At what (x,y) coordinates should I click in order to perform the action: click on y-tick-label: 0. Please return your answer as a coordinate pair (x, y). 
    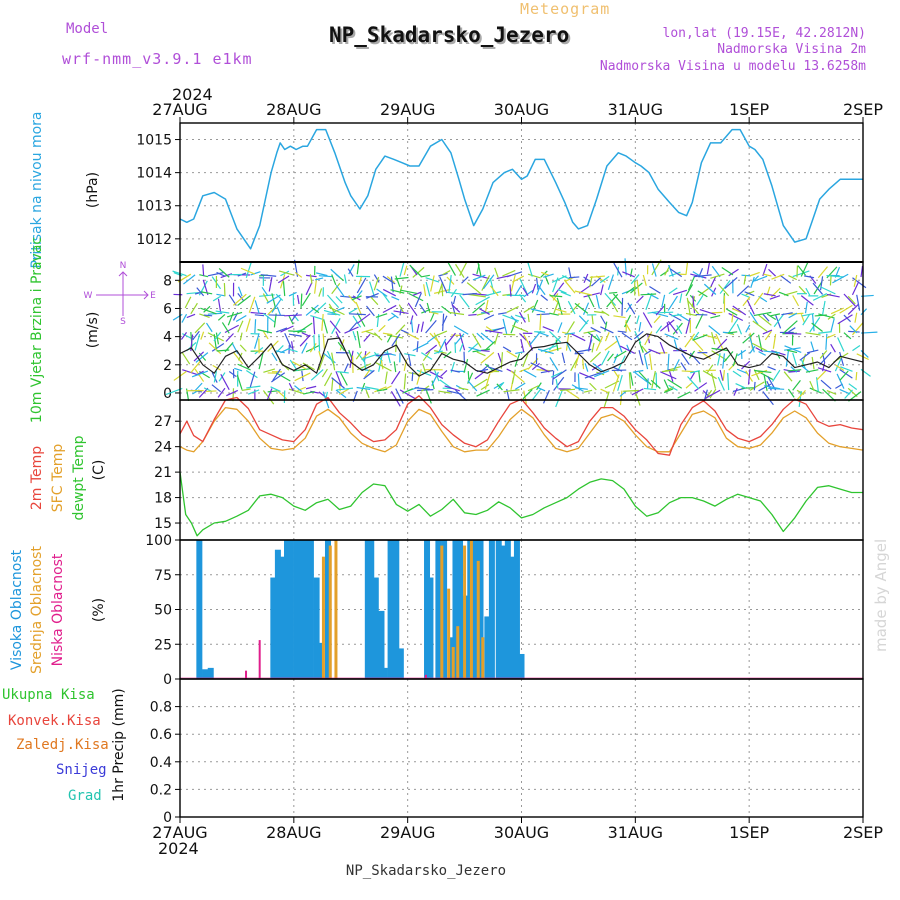
    Looking at the image, I should click on (167, 818).